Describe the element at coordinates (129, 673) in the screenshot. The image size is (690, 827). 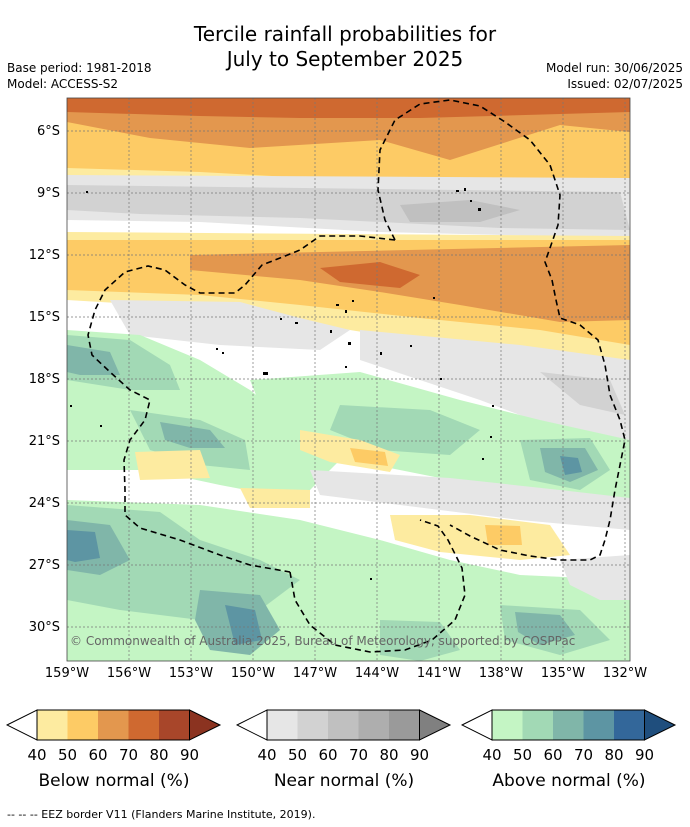
I see `lon-label-156w: 156°W` at that location.